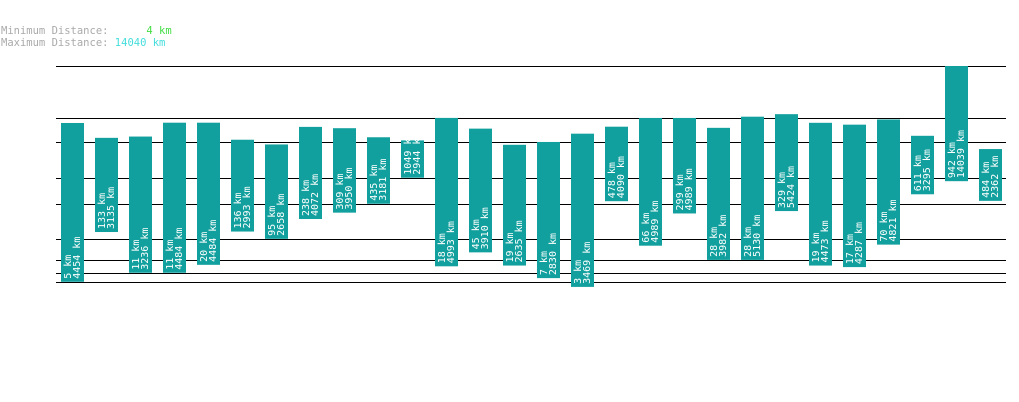  I want to click on bar-far-label: 2830 km, so click(553, 254).